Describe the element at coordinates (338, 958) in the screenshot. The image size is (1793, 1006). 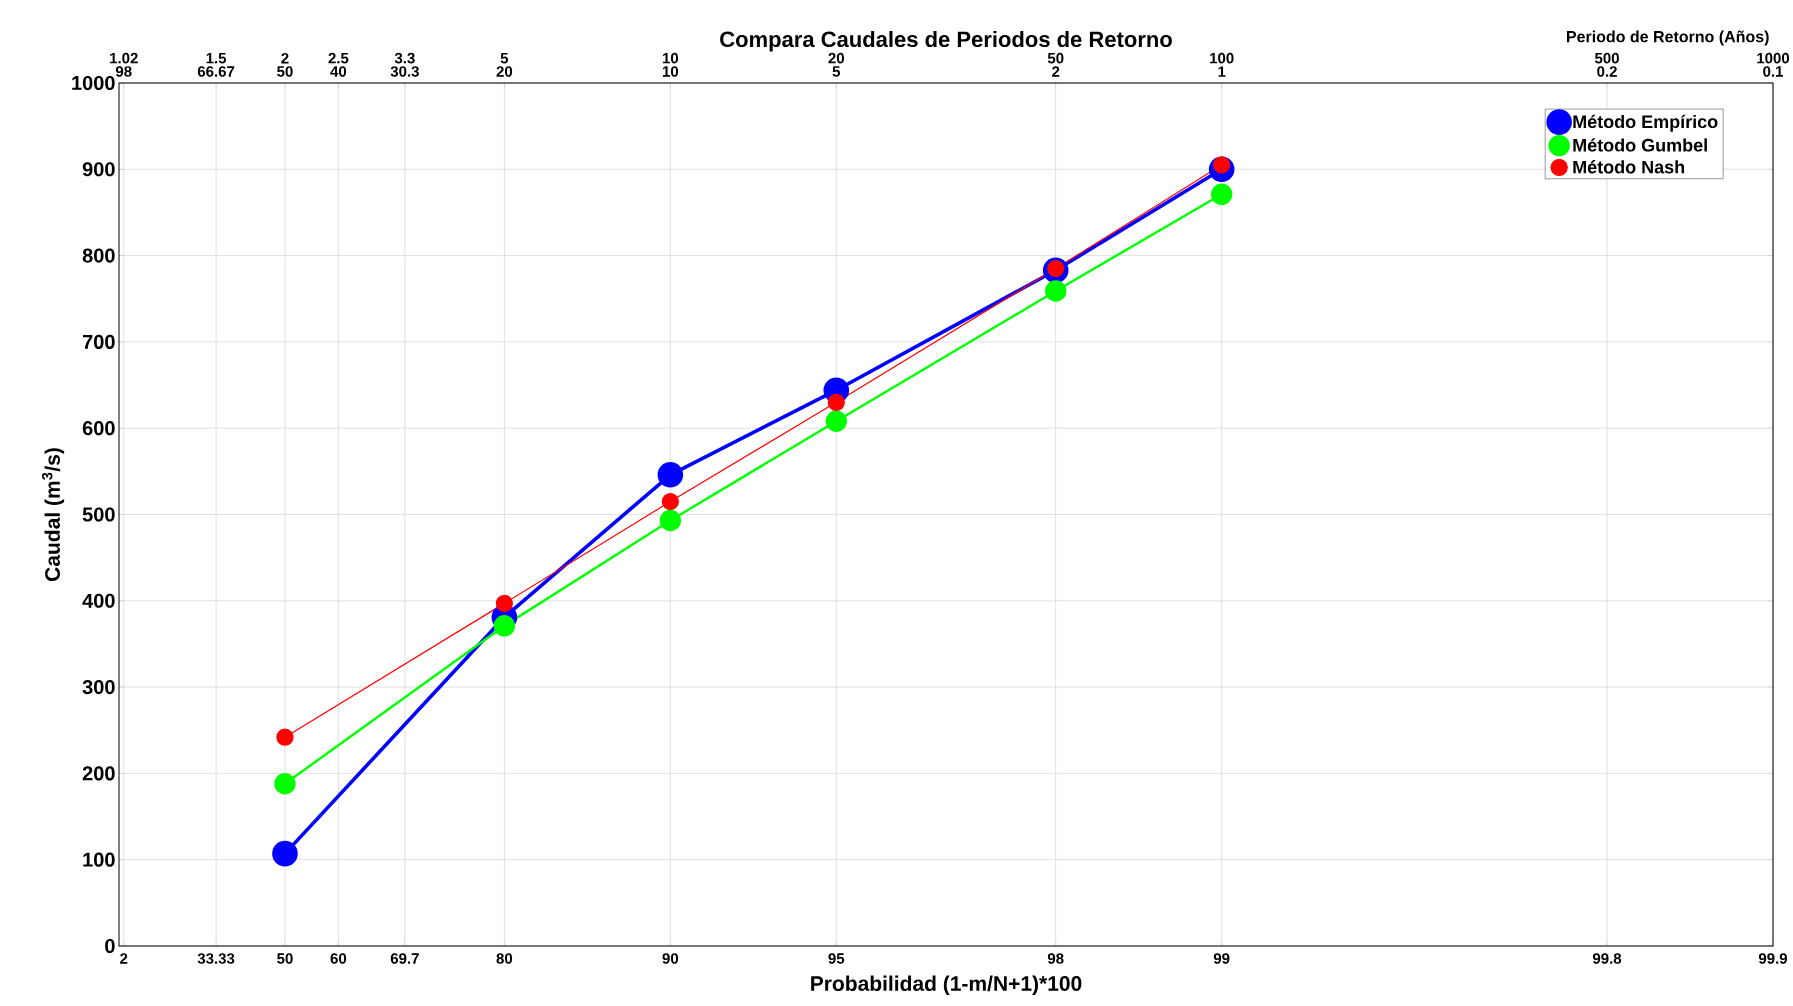
I see `text: 60` at that location.